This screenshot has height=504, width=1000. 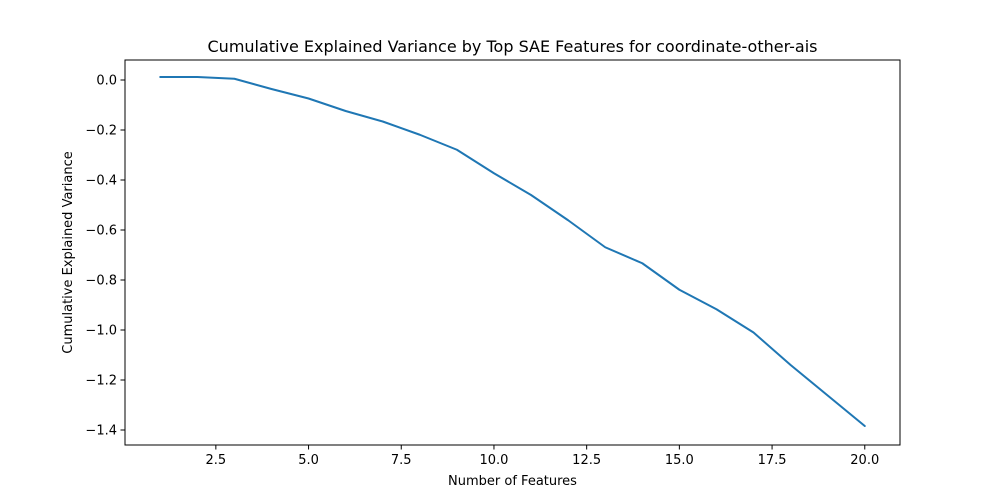 What do you see at coordinates (101, 181) in the screenshot?
I see `y-tick-label: −0.4` at bounding box center [101, 181].